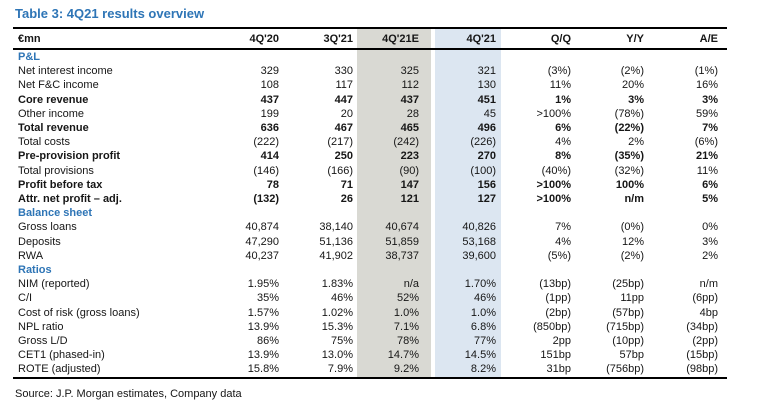 The image size is (764, 406). Describe the element at coordinates (370, 270) in the screenshot. I see `section-row: Ratios` at that location.